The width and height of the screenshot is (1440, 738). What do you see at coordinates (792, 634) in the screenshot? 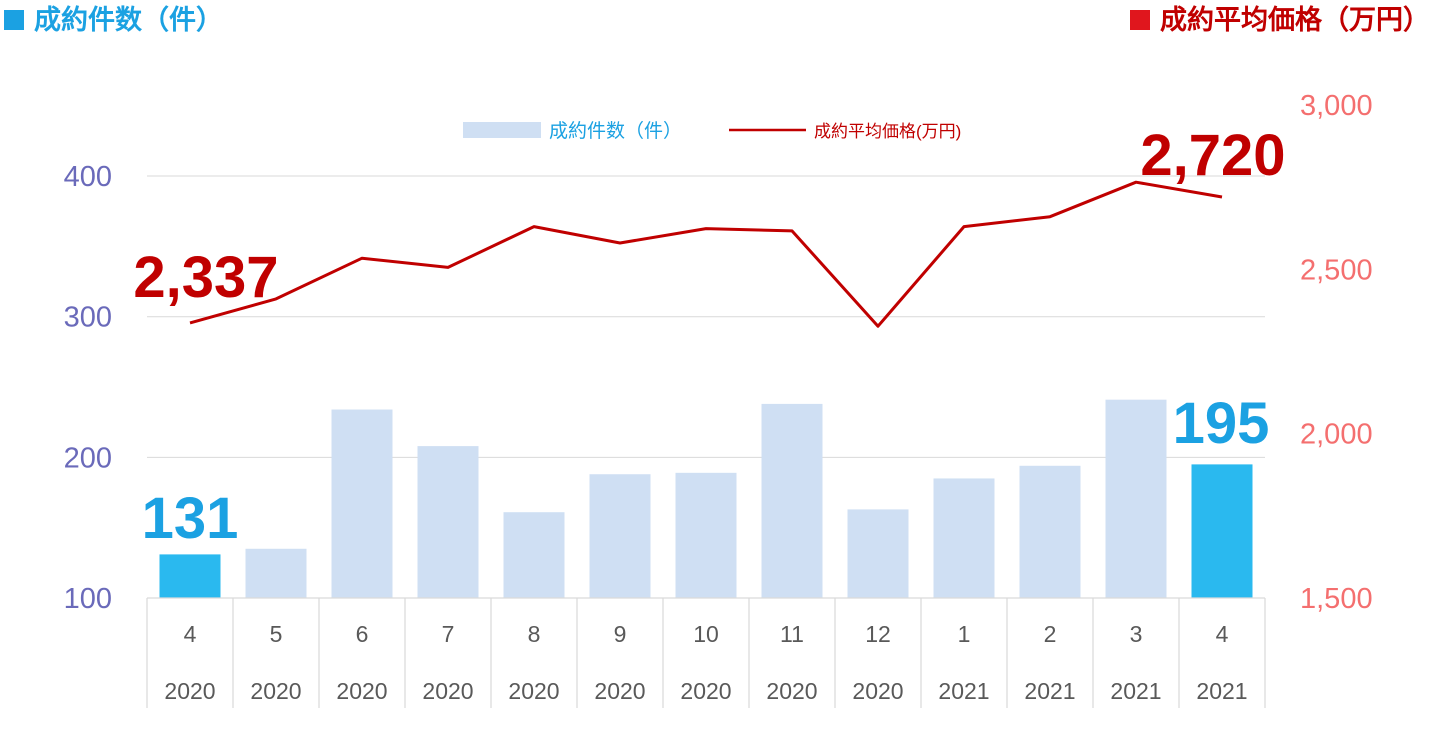
I see `month-tick-label: 11` at bounding box center [792, 634].